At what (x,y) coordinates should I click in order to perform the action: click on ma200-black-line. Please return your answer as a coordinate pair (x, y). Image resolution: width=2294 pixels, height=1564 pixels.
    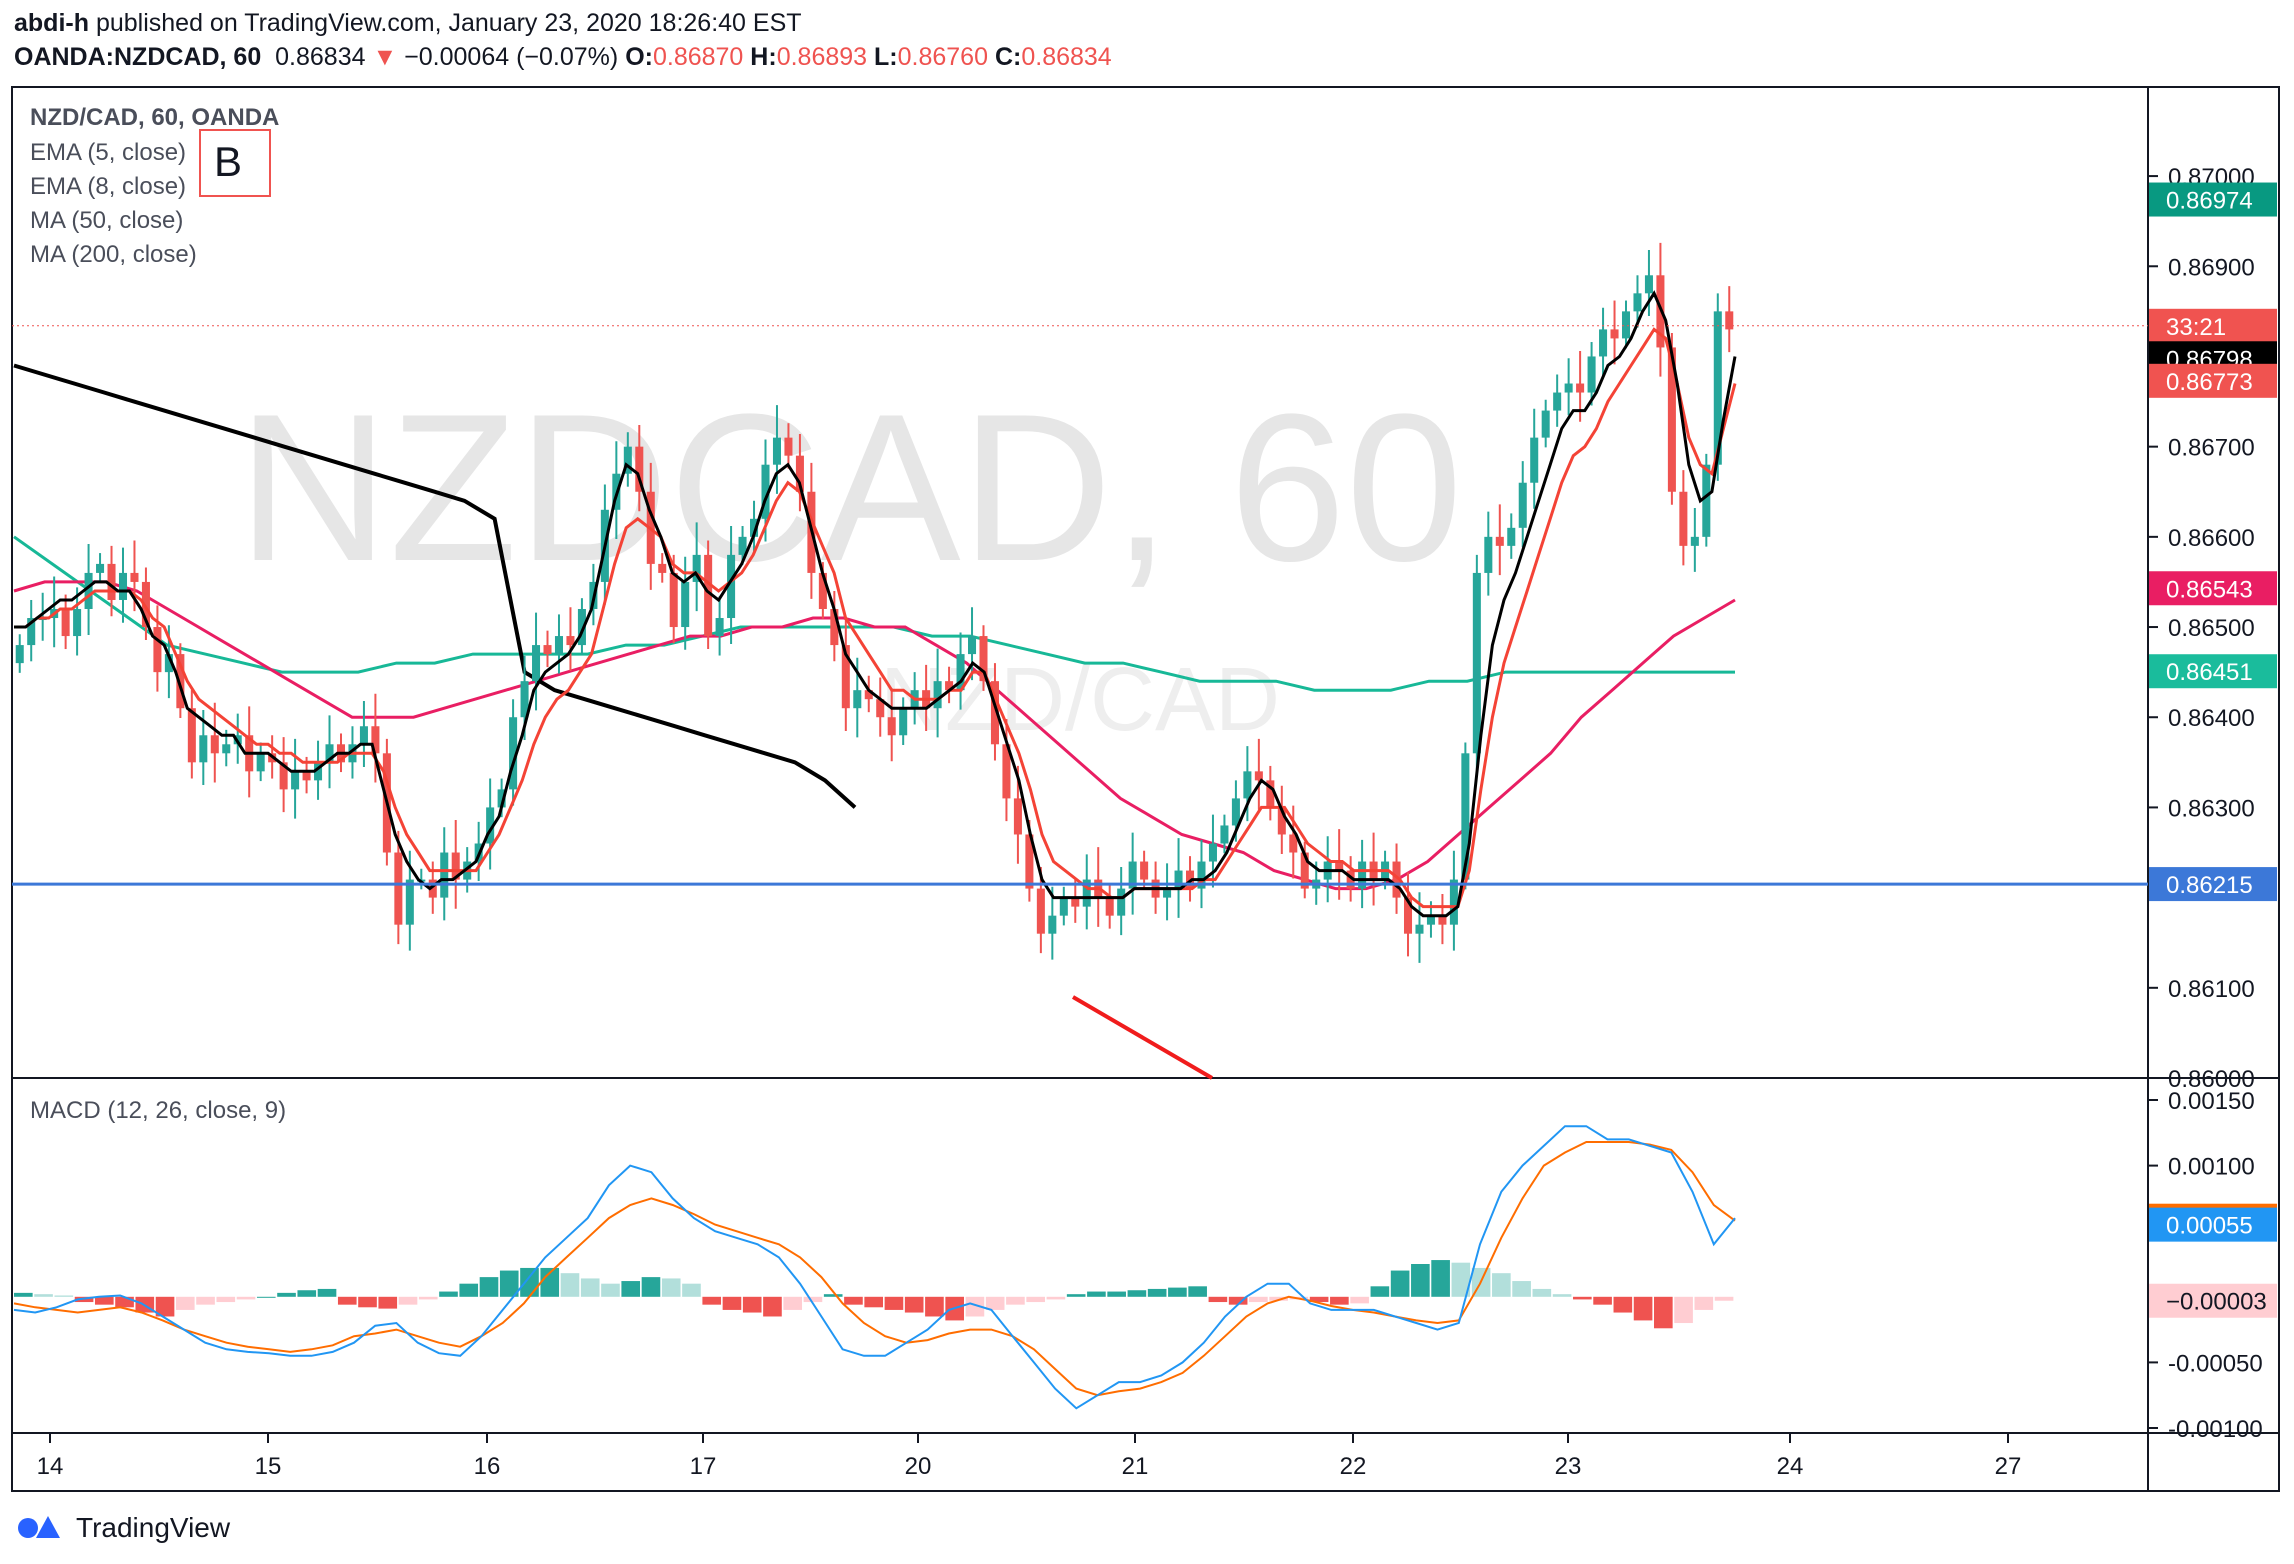
    Looking at the image, I should click on (435, 586).